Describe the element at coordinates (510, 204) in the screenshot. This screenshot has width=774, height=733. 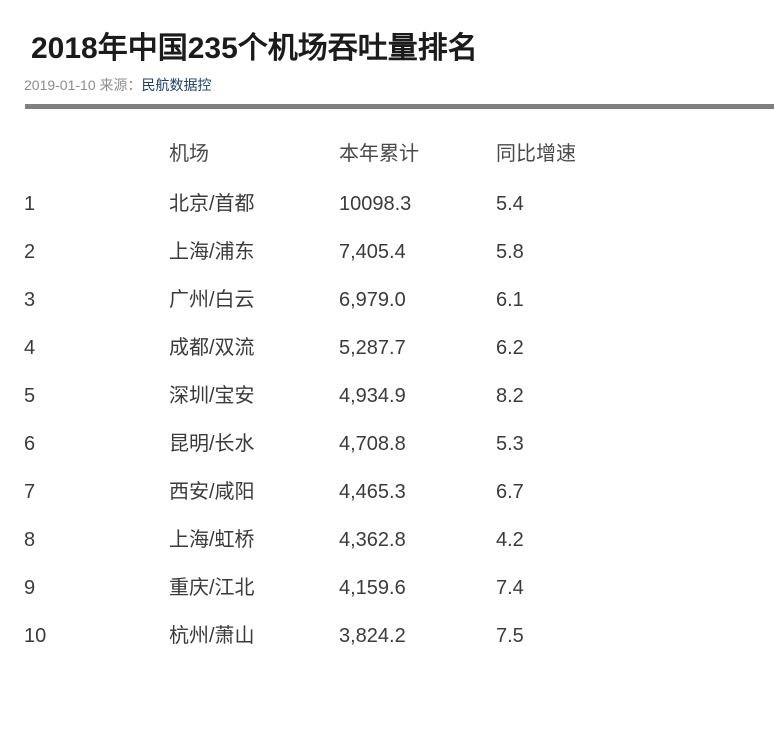
I see `cell-growth: 5.4` at that location.